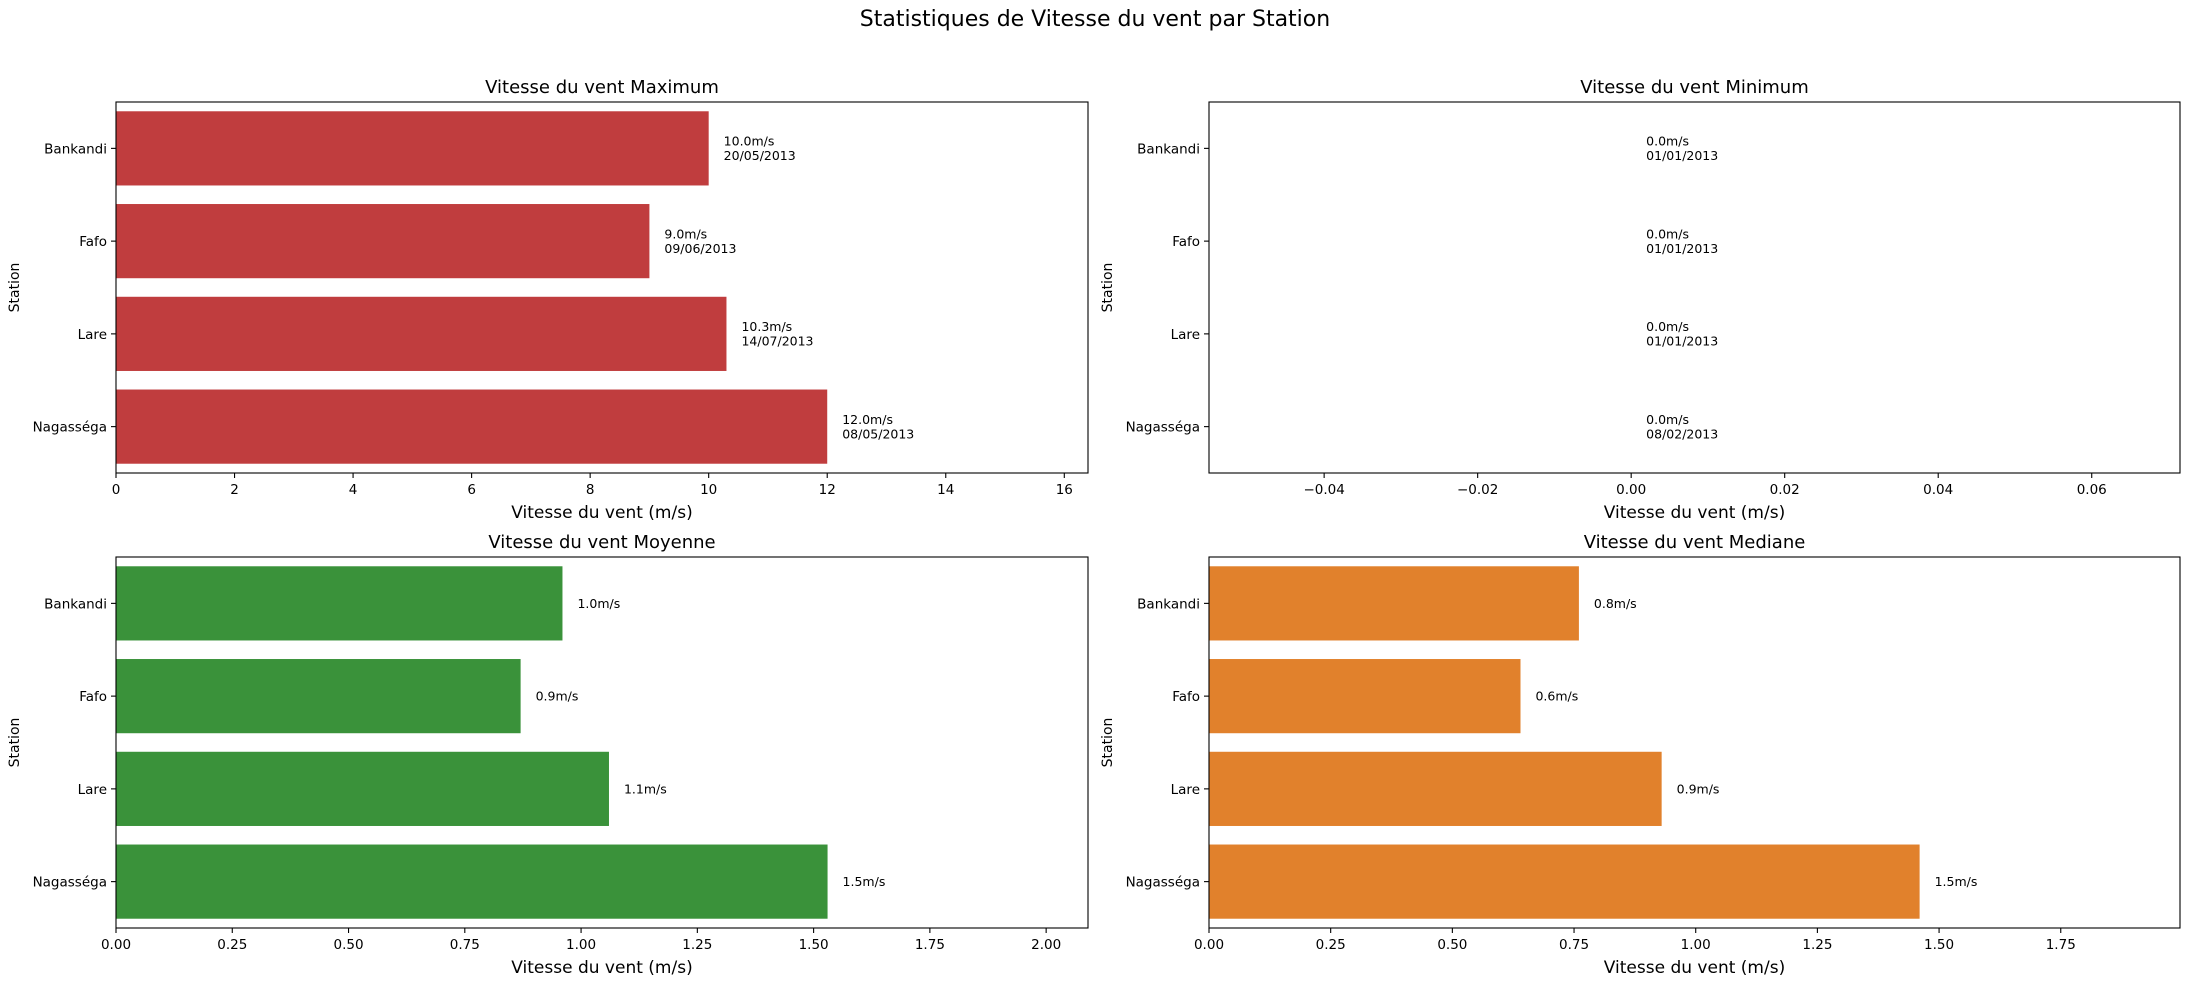 Image resolution: width=2190 pixels, height=985 pixels. What do you see at coordinates (472, 881) in the screenshot?
I see `bar-moyenne-nagassega` at bounding box center [472, 881].